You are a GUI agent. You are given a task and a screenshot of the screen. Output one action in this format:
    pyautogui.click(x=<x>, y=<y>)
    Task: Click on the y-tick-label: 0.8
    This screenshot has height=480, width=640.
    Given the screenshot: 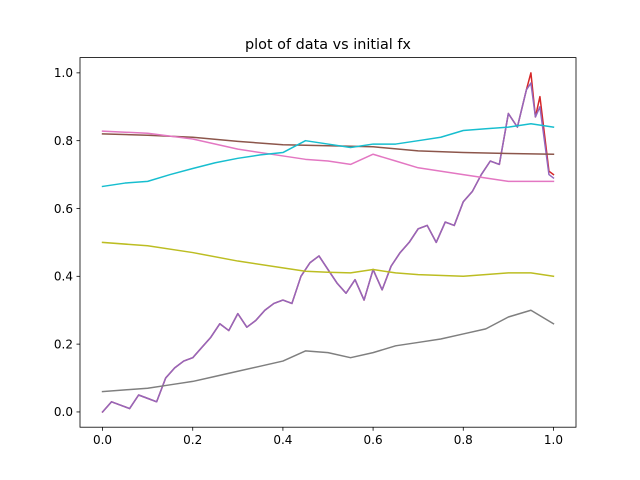 What is the action you would take?
    pyautogui.click(x=63, y=141)
    